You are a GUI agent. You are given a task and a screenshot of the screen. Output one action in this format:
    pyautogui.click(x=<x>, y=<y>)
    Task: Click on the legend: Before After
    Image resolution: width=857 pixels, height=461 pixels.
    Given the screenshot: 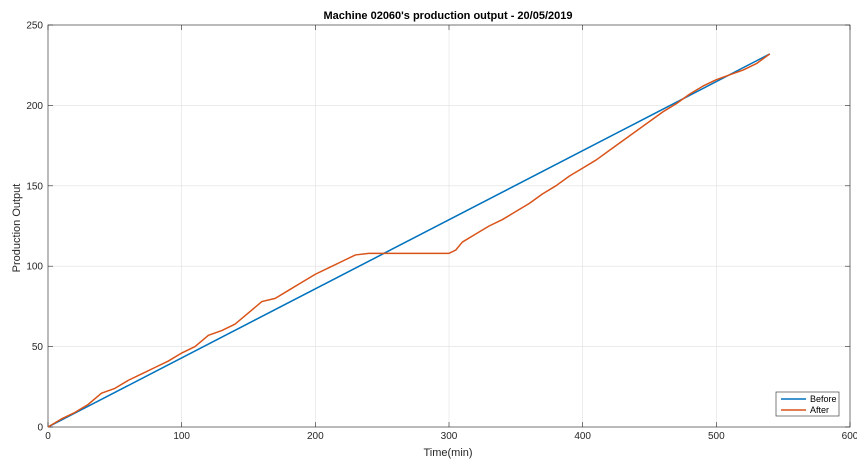 What is the action you would take?
    pyautogui.click(x=807, y=404)
    